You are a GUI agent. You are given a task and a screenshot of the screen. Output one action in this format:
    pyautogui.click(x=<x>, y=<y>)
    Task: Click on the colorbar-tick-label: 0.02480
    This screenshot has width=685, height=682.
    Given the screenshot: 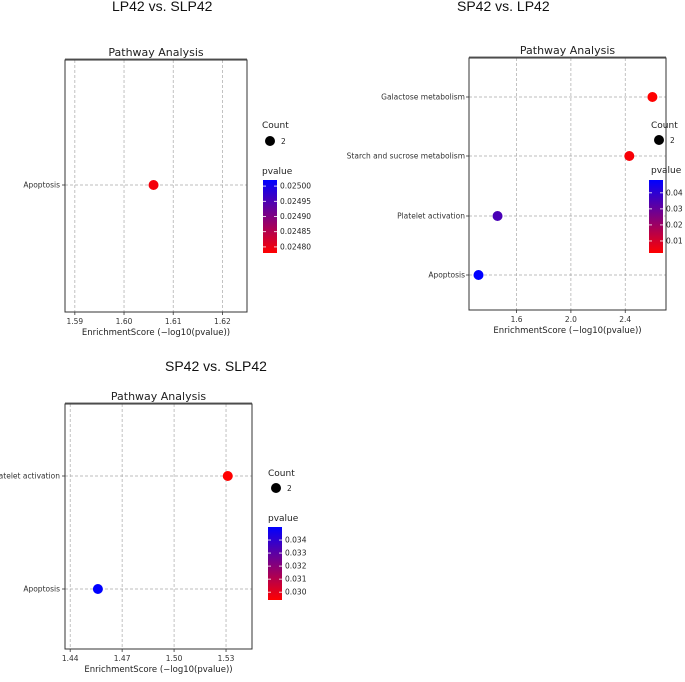 What is the action you would take?
    pyautogui.click(x=295, y=246)
    